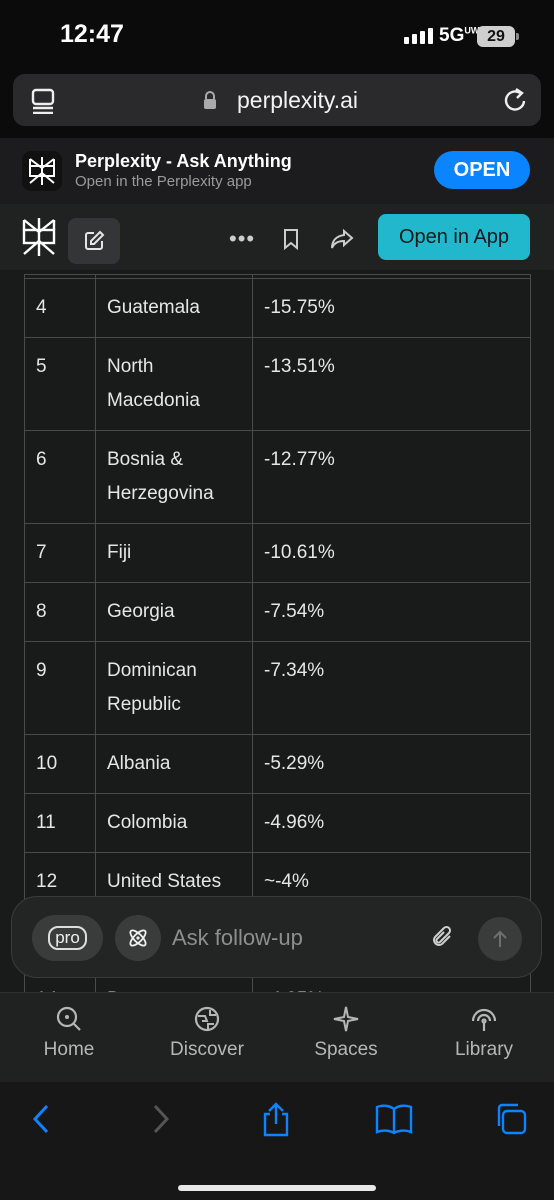 The height and width of the screenshot is (1200, 554). I want to click on pro-label: pro, so click(67, 938).